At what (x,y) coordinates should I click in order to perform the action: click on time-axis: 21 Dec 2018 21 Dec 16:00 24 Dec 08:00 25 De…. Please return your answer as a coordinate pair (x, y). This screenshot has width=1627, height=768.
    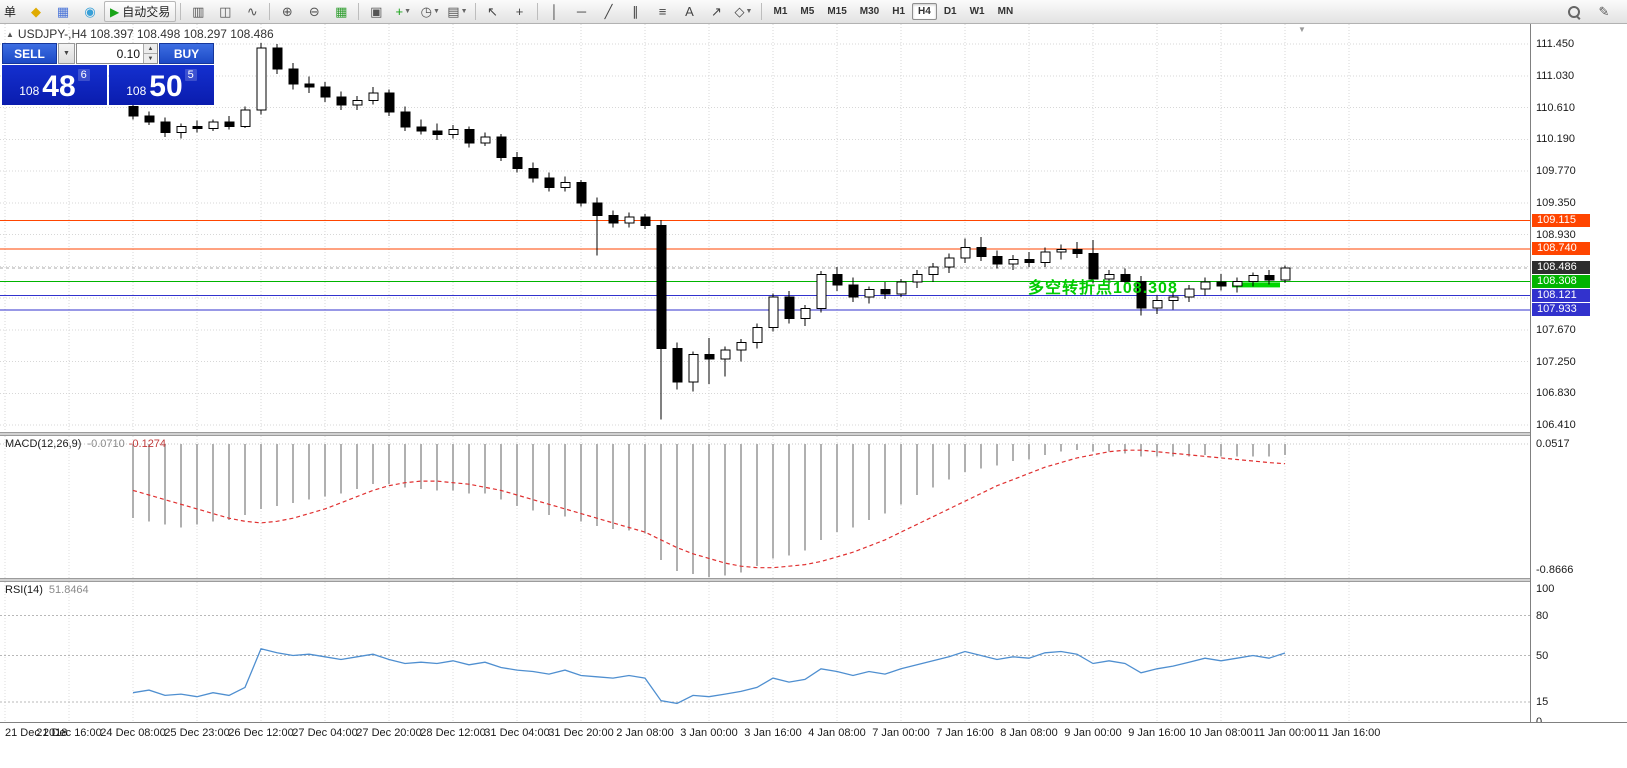
    Looking at the image, I should click on (813, 734).